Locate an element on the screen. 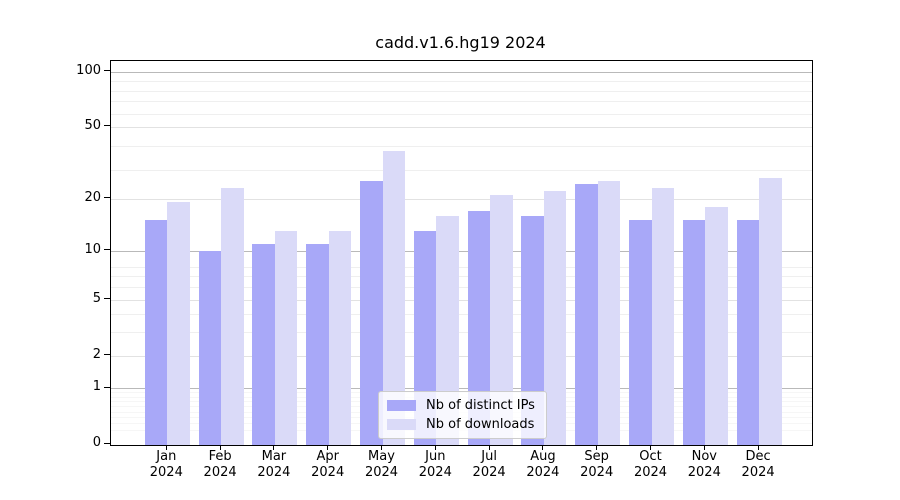 This screenshot has width=900, height=500. chart-title: cadd.v1.6.hg19 2024 is located at coordinates (460, 42).